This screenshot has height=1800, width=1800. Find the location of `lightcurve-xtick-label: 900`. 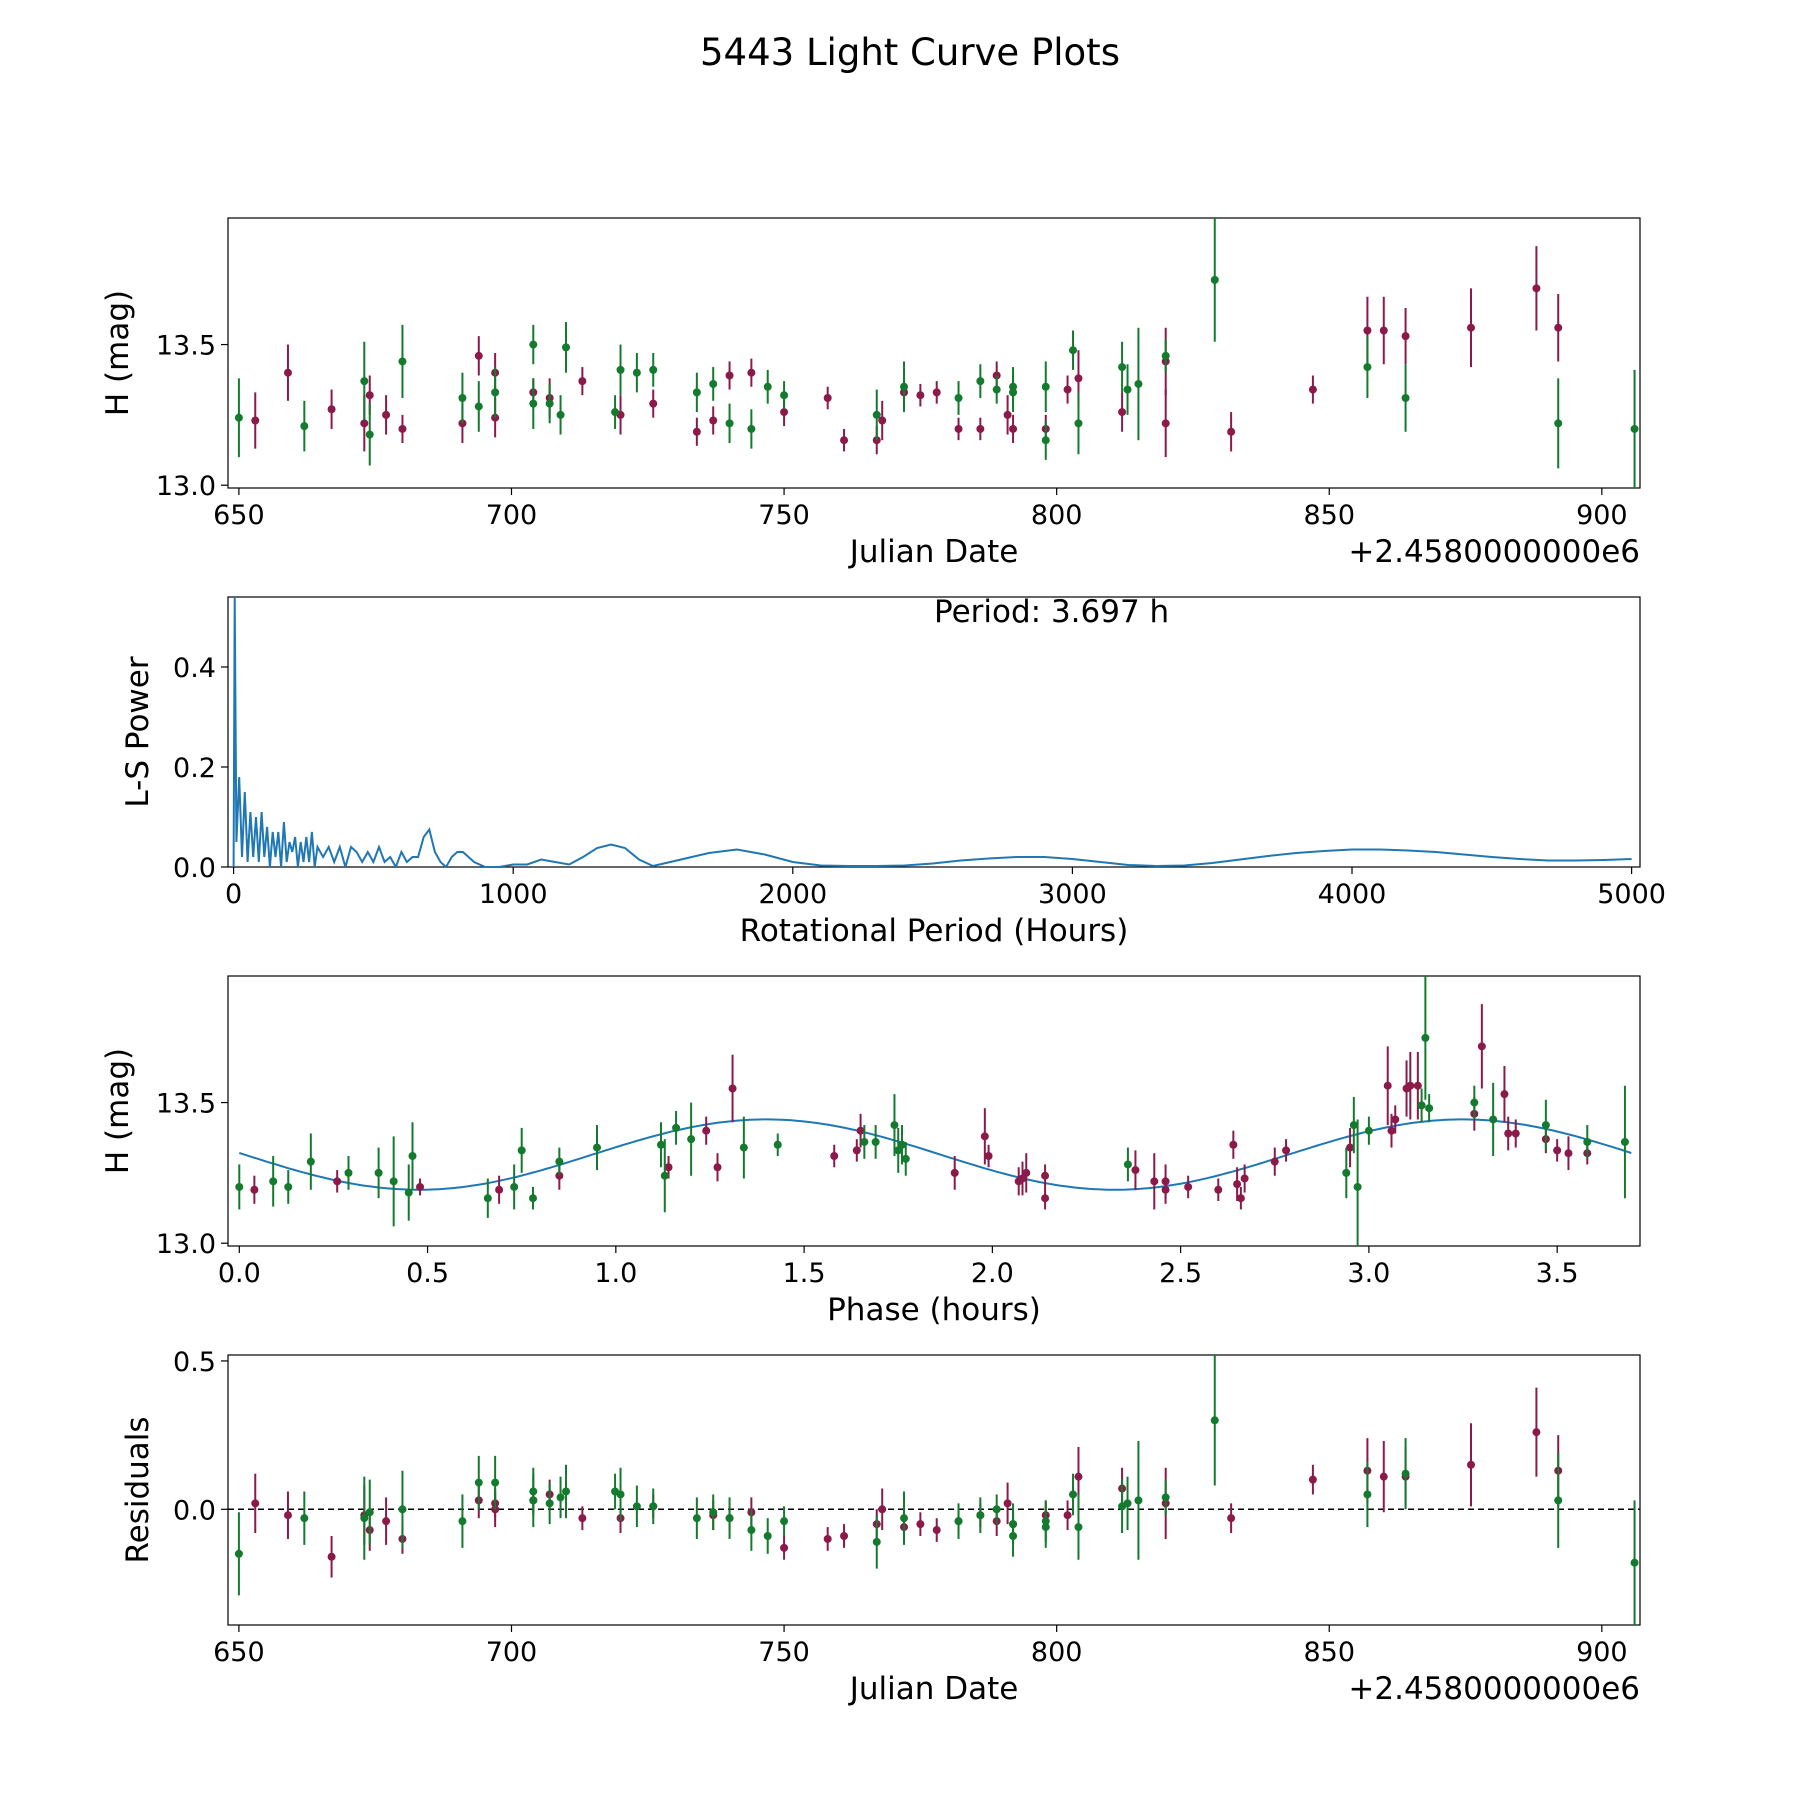

lightcurve-xtick-label: 900 is located at coordinates (1602, 515).